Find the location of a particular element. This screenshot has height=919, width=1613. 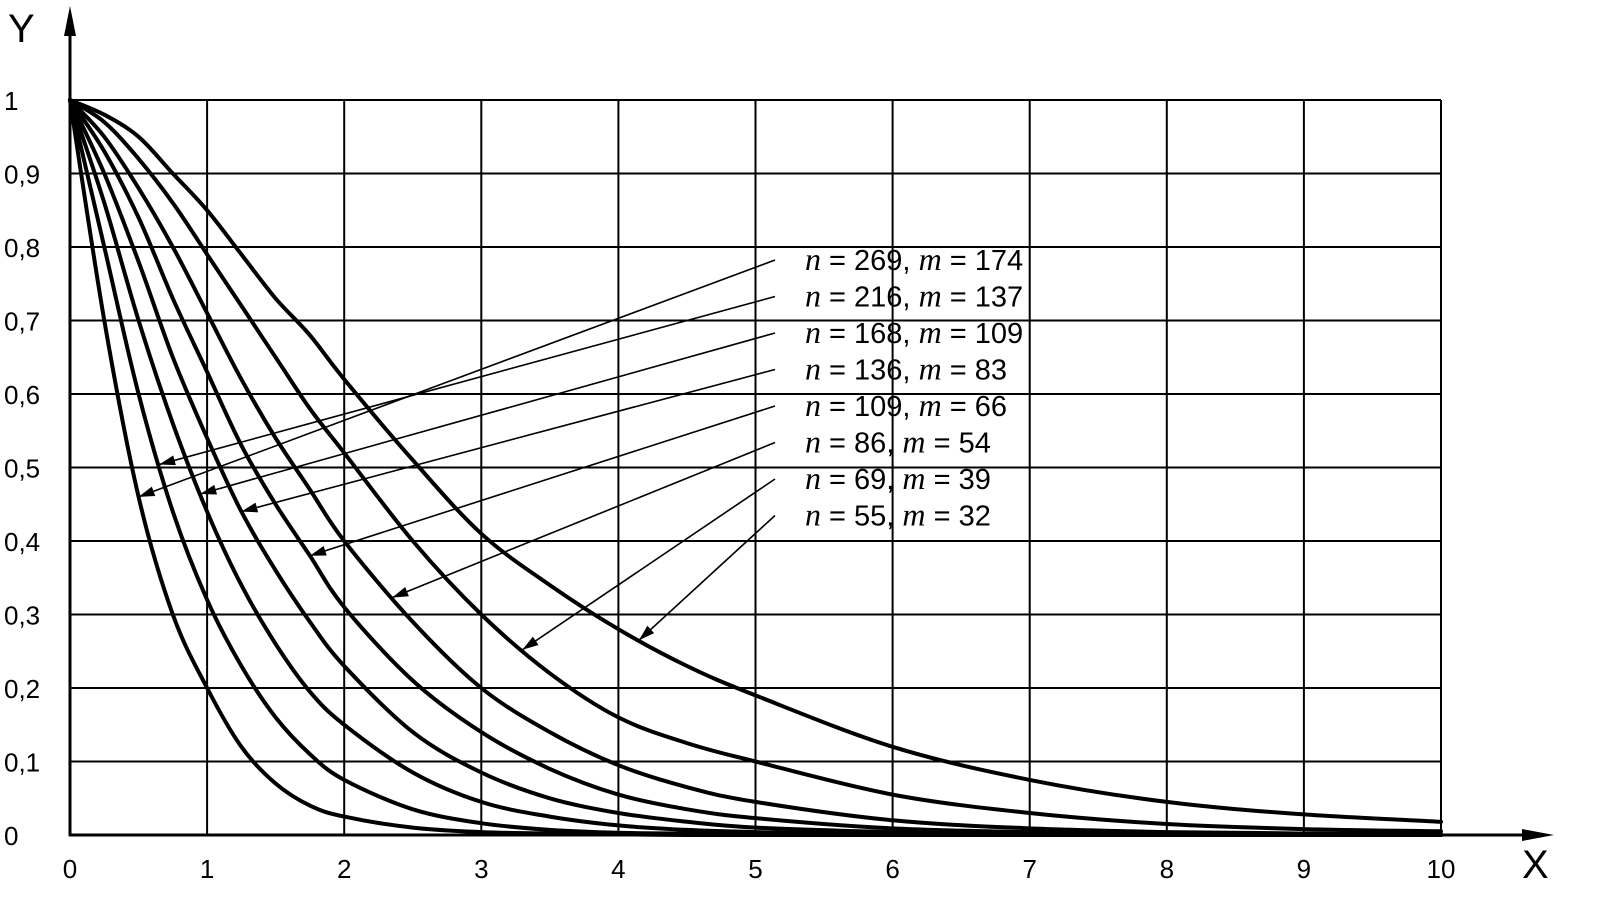

x-tick-label: 5 is located at coordinates (755, 869).